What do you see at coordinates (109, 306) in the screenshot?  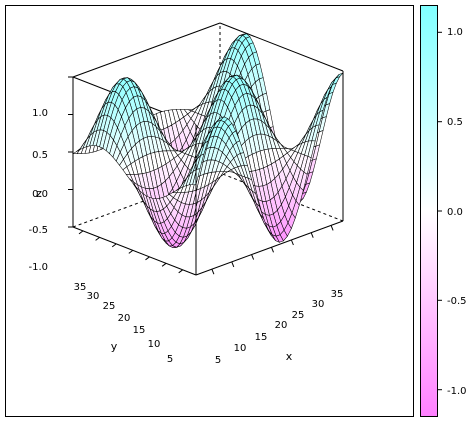 I see `y-tick-label: 25` at bounding box center [109, 306].